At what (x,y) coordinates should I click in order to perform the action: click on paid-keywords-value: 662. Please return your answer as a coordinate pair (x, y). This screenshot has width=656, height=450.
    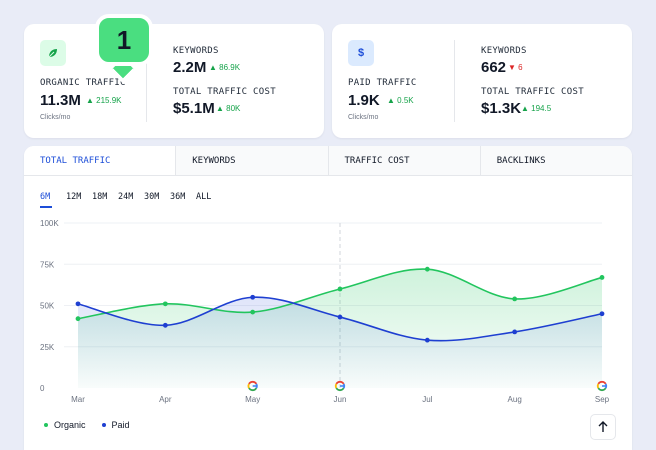
    Looking at the image, I should click on (494, 67).